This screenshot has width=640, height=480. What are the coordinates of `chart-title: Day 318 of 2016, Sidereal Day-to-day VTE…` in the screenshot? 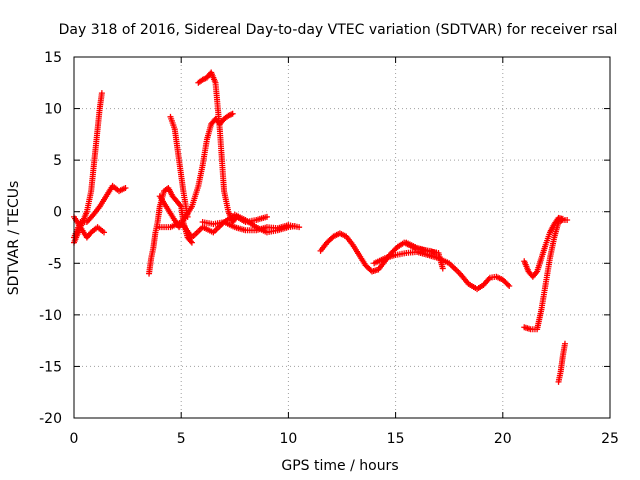 It's located at (338, 30).